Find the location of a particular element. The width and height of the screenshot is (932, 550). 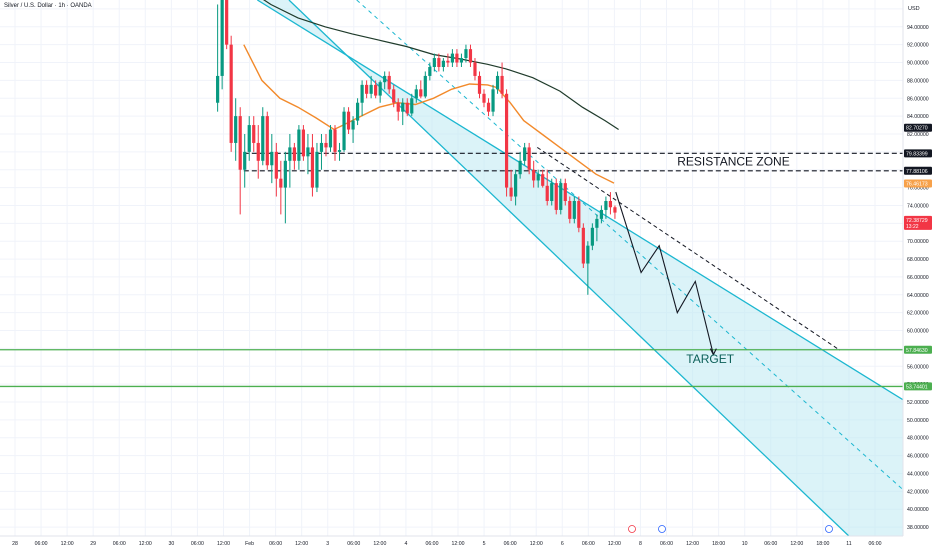

x-tick-label: 5 is located at coordinates (484, 544).